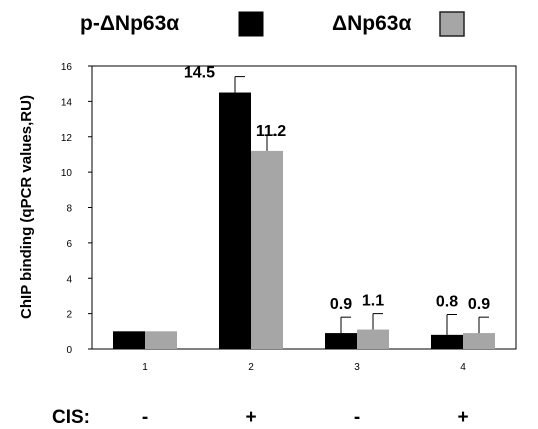 The height and width of the screenshot is (429, 538). I want to click on x-category-label: 3, so click(357, 367).